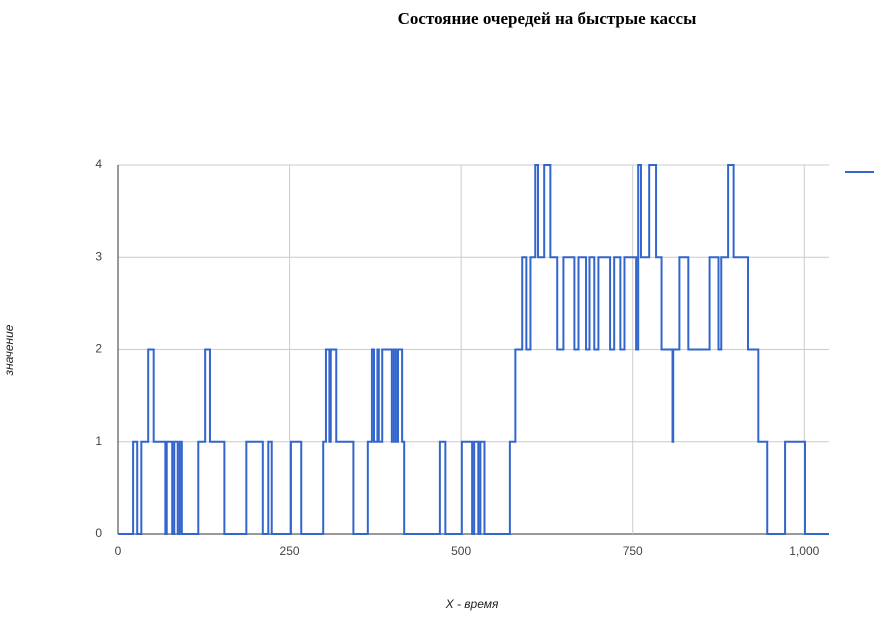 Image resolution: width=896 pixels, height=623 pixels. Describe the element at coordinates (118, 551) in the screenshot. I see `x-tick-label: 0` at that location.